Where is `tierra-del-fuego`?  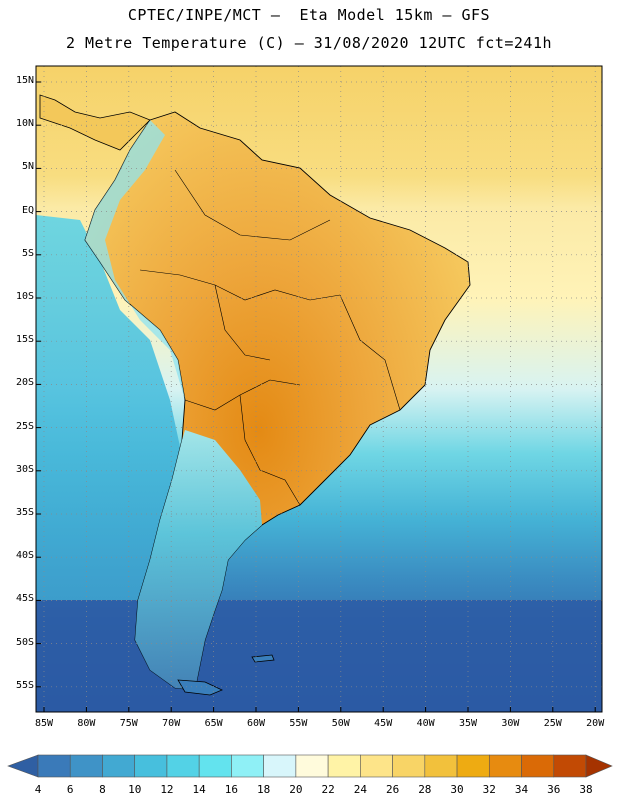
tierra-del-fuego is located at coordinates (200, 687).